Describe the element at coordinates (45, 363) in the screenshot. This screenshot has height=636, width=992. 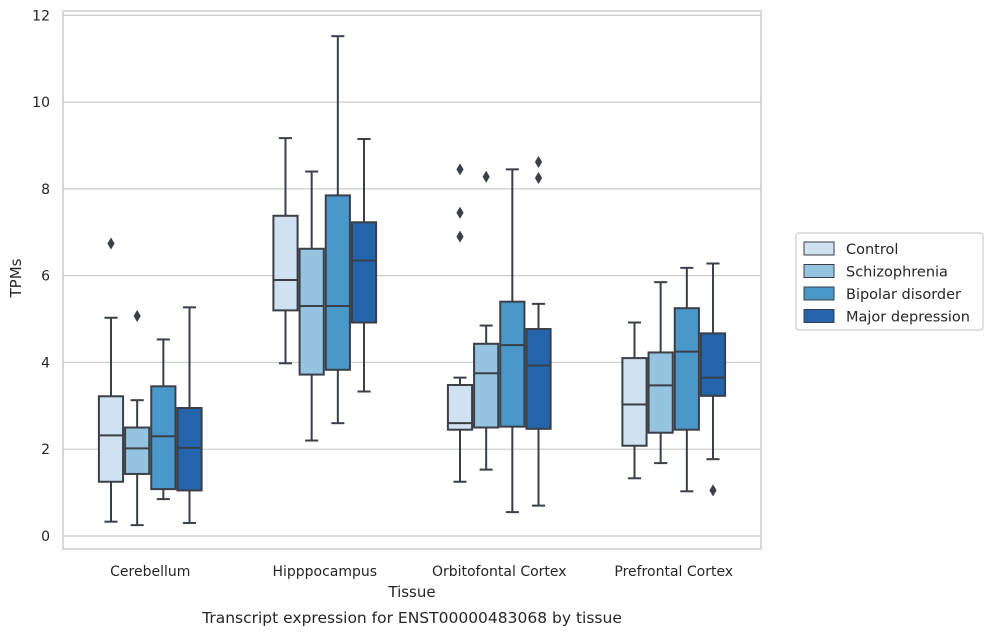
I see `y-tick-label: 4` at that location.